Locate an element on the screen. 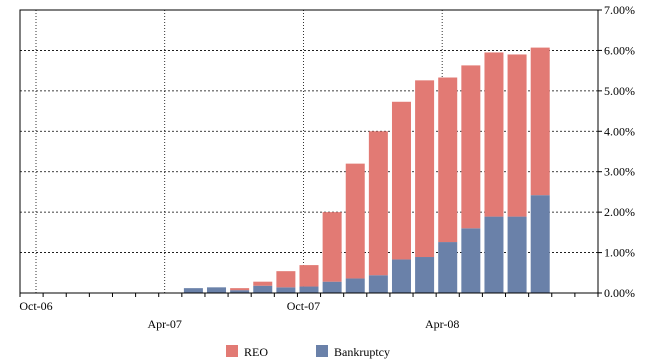 This screenshot has width=654, height=362. legend-swatch-reo is located at coordinates (232, 351).